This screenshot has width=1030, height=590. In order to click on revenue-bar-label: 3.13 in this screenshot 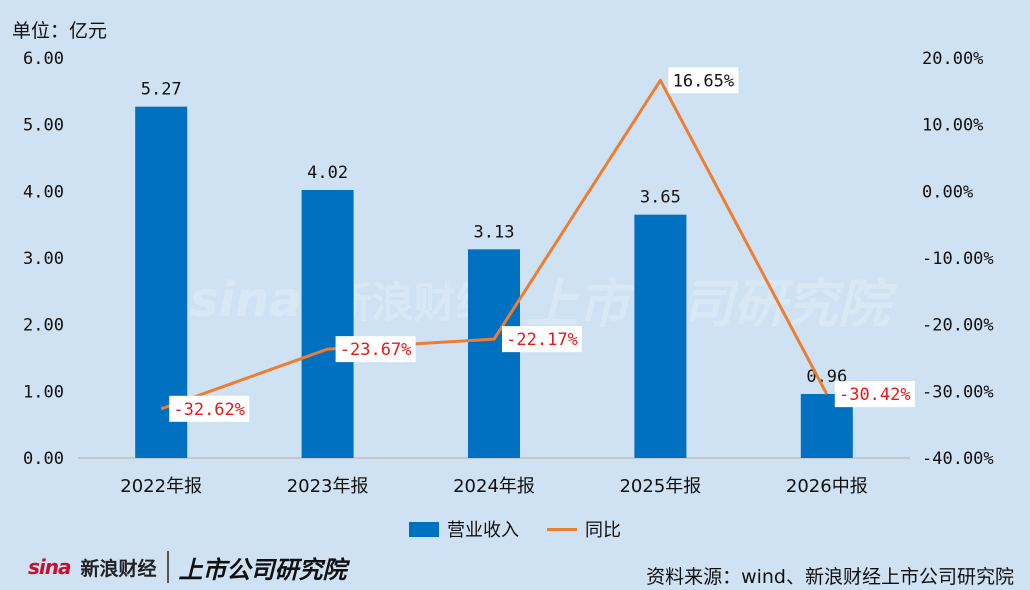, I will do `click(494, 232)`.